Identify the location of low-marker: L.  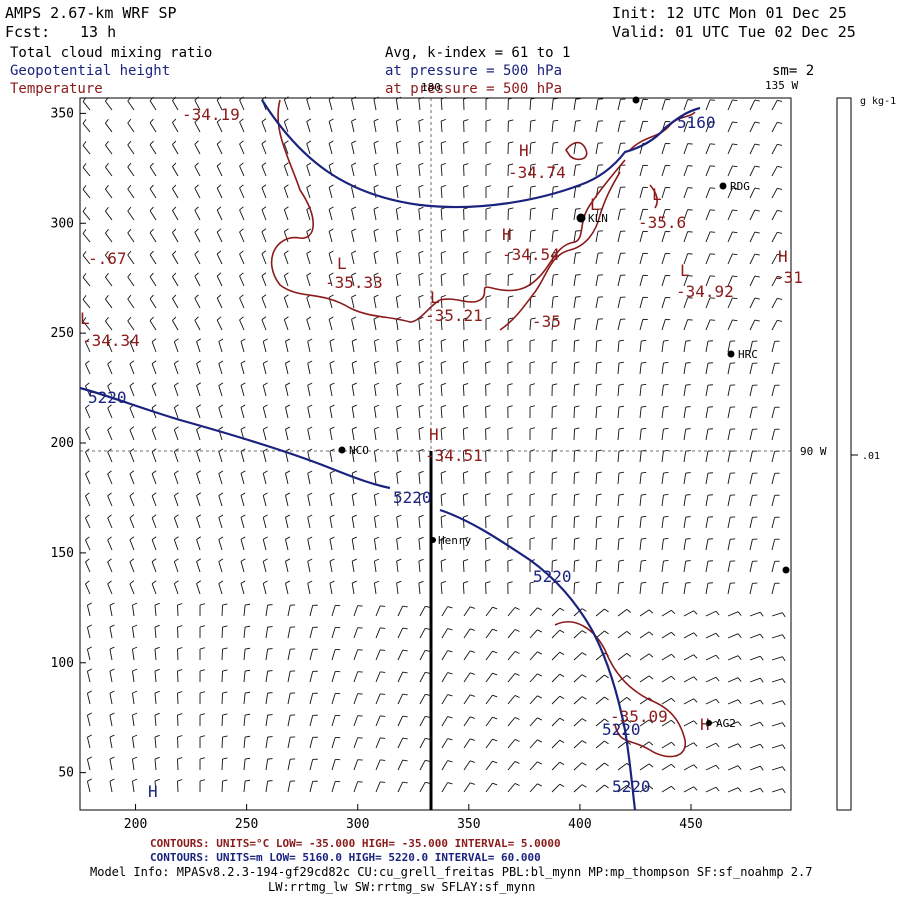
(435, 297).